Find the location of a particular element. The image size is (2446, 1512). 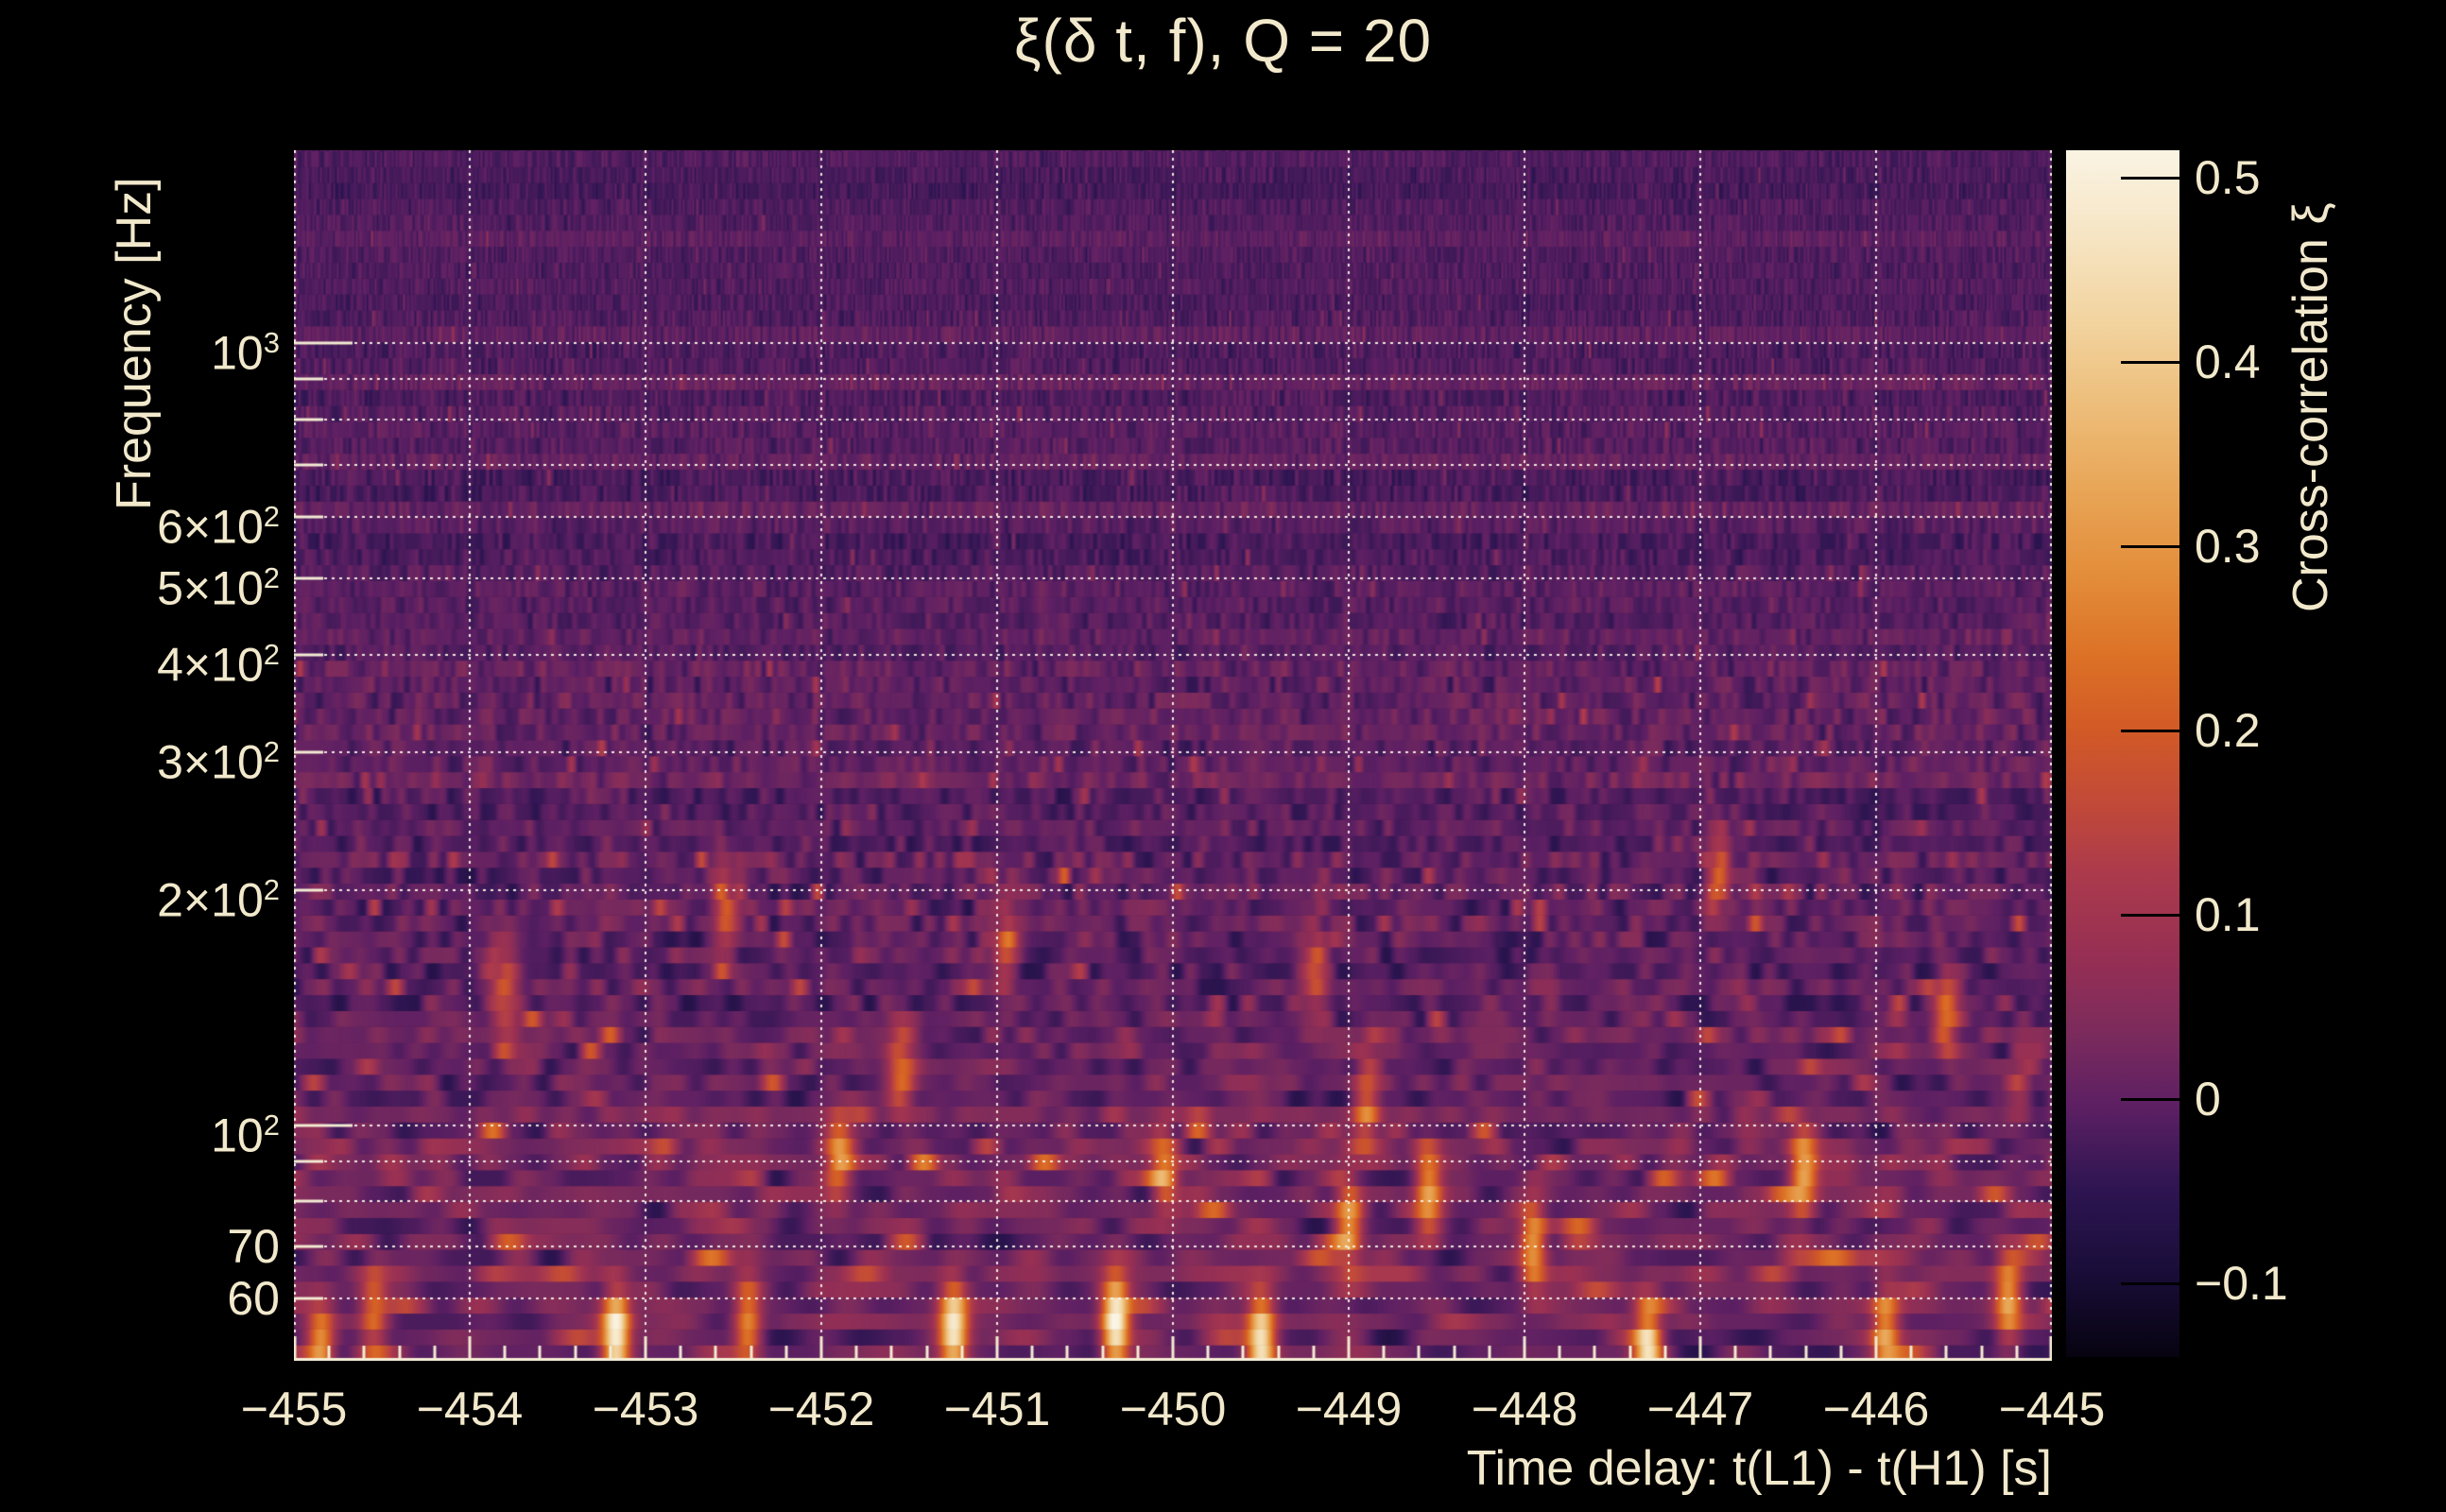

x-tick-label: −451 is located at coordinates (997, 1409).